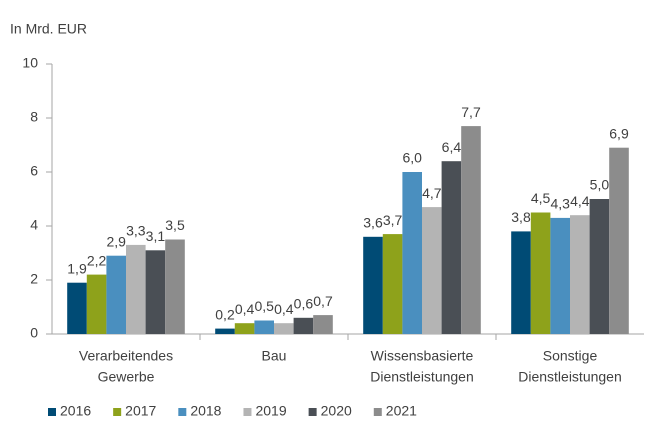 The image size is (651, 421). Describe the element at coordinates (401, 411) in the screenshot. I see `legend-label: 2021` at that location.